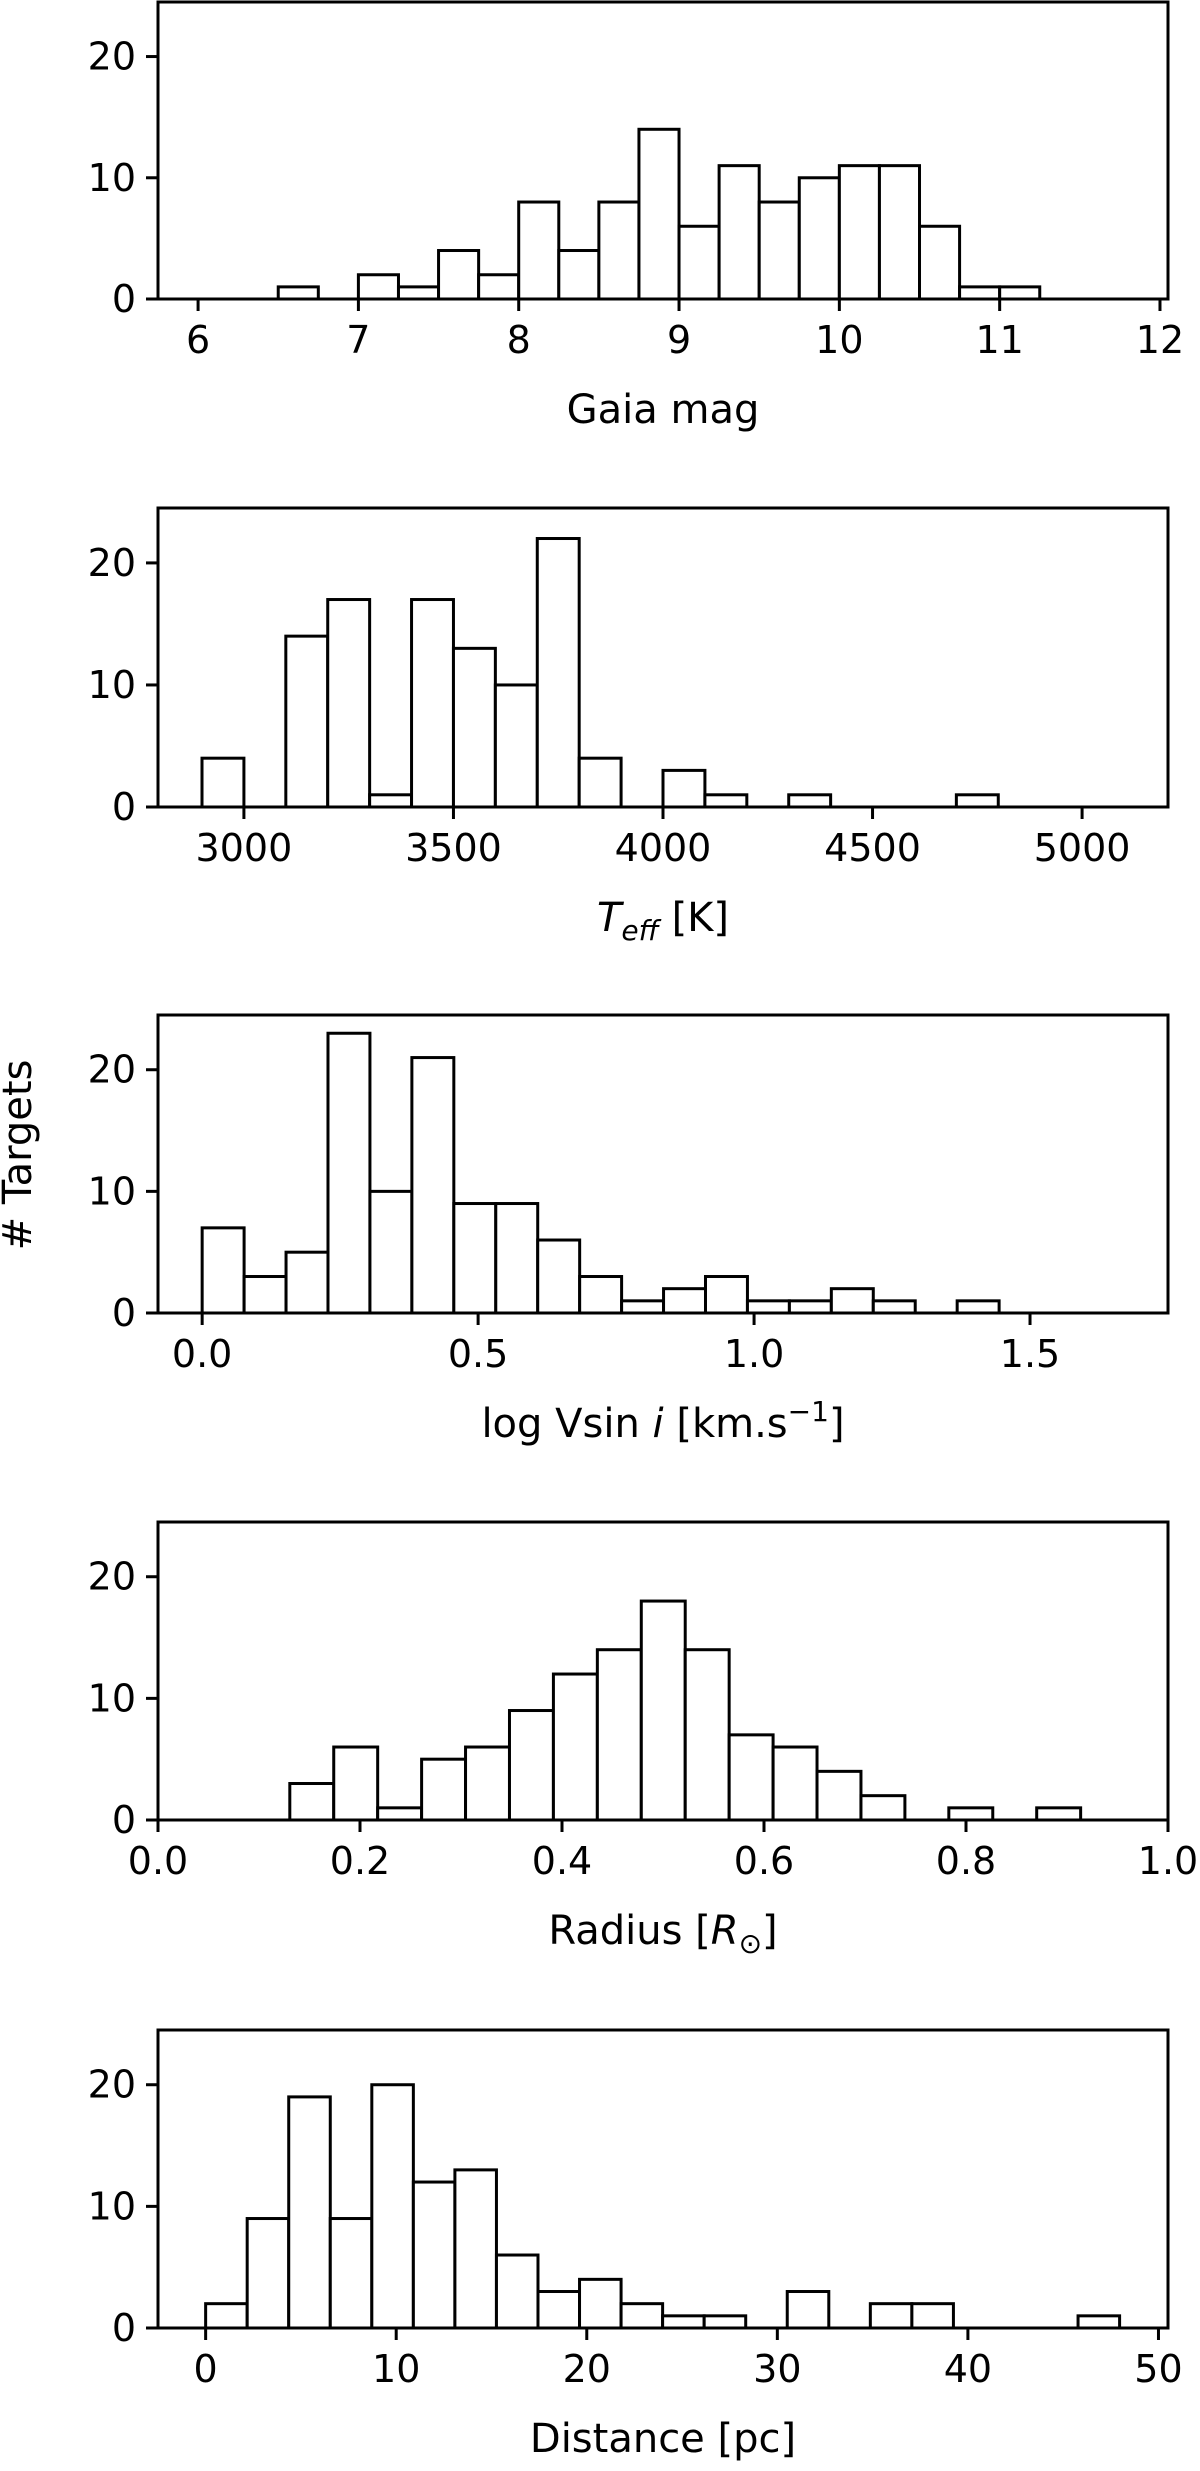 The image size is (1200, 2471). I want to click on radius-x-tick-label: 0.8, so click(966, 1861).